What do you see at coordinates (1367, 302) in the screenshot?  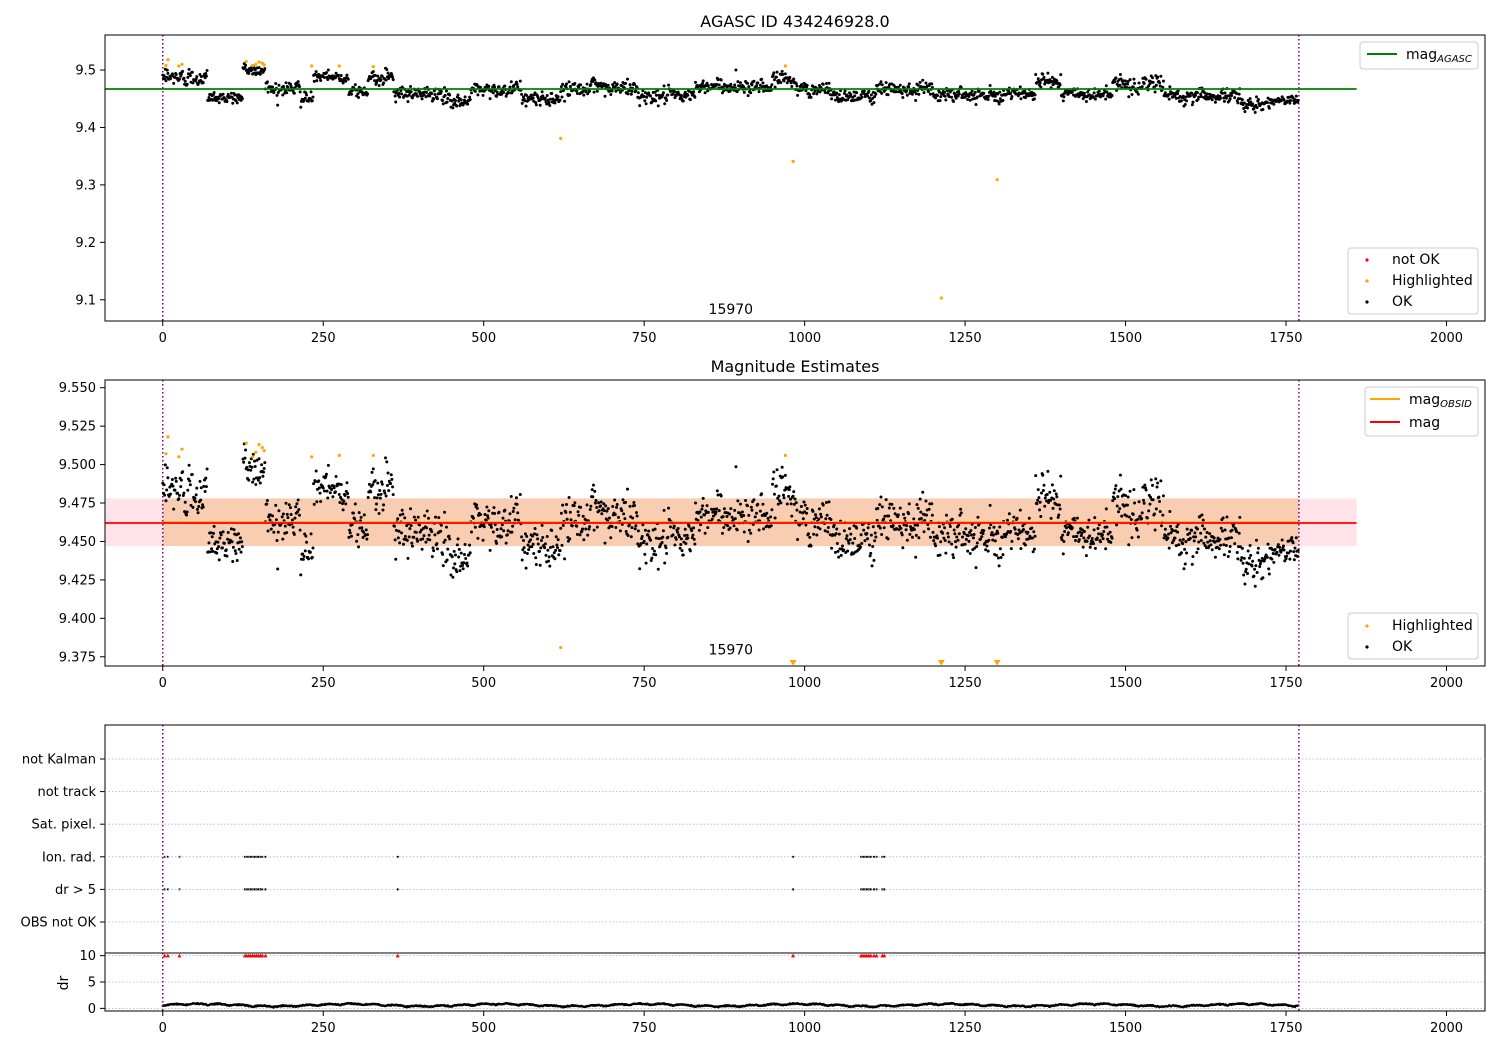 I see `legend-marker-ok` at bounding box center [1367, 302].